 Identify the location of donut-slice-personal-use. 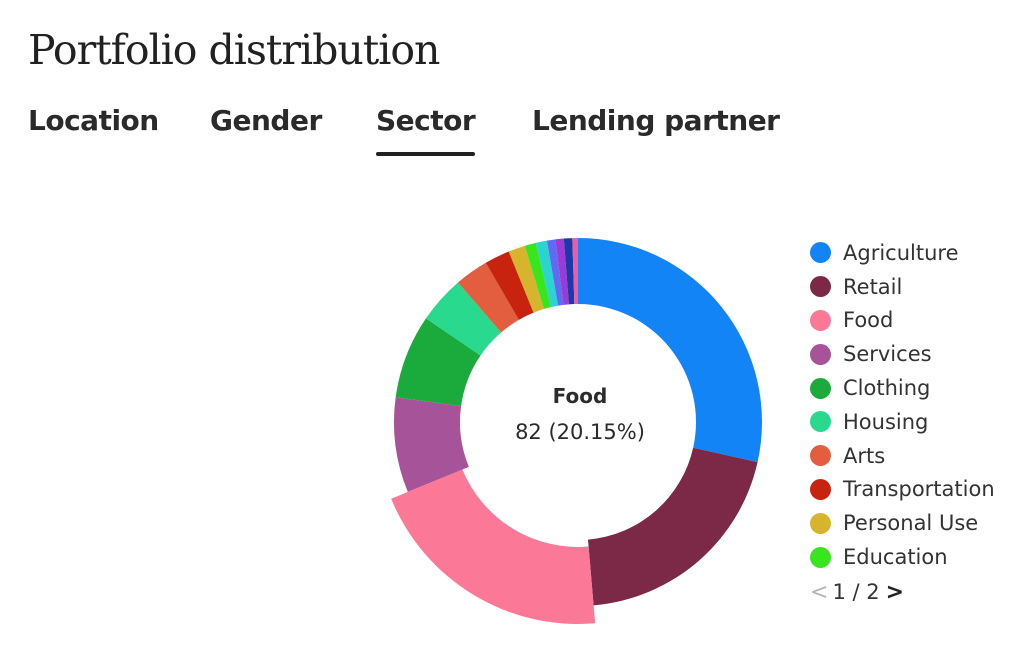
(526, 279).